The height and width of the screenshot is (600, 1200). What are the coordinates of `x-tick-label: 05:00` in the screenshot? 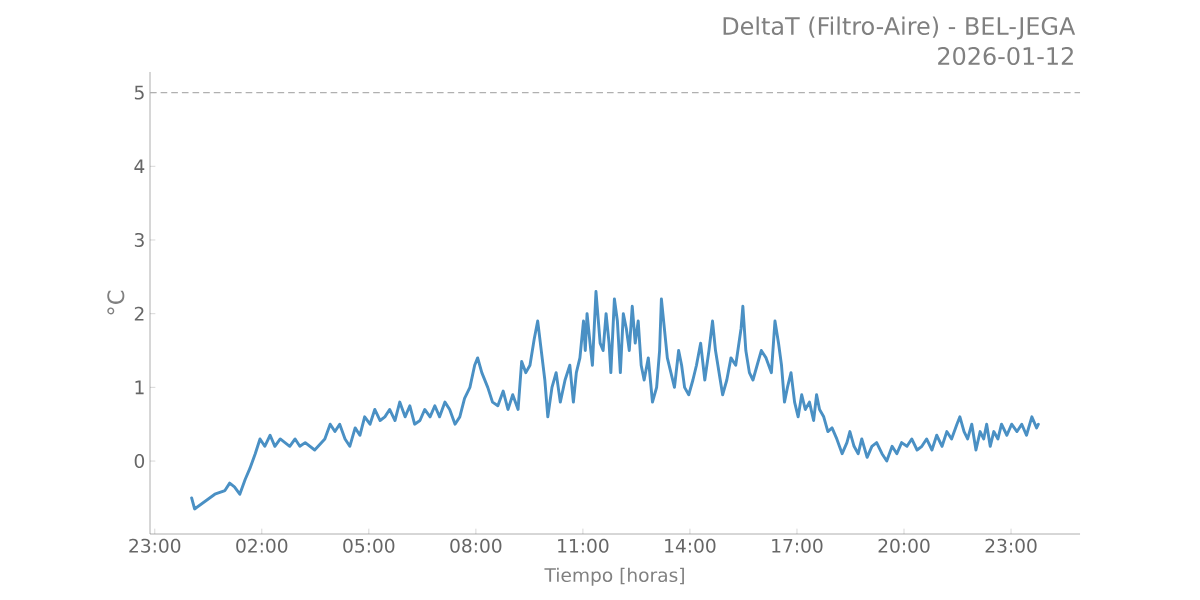 It's located at (369, 545).